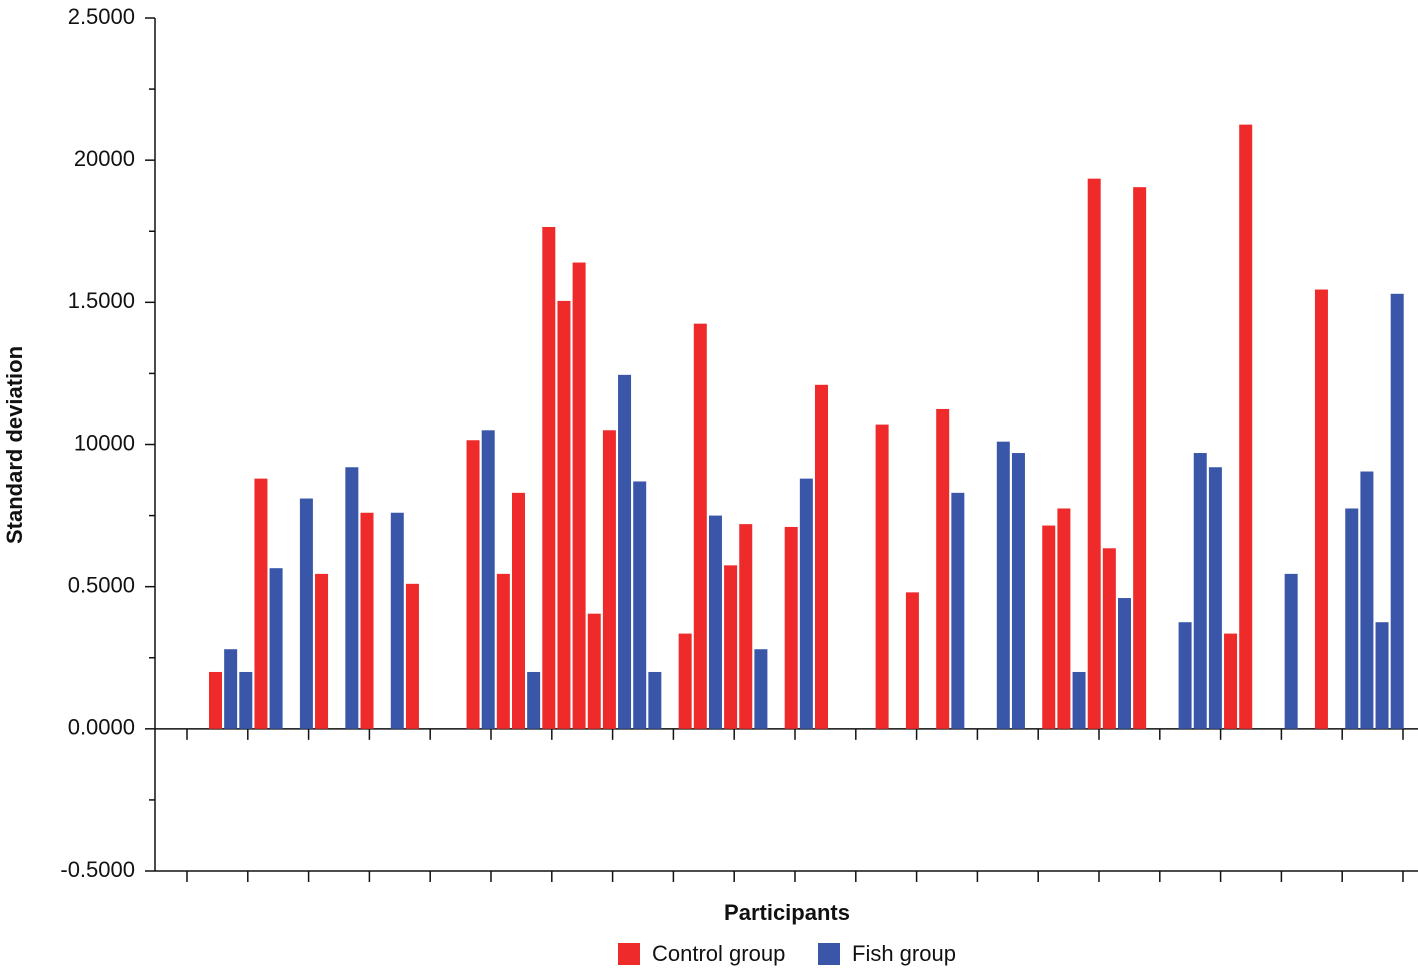 Image resolution: width=1418 pixels, height=970 pixels. Describe the element at coordinates (101, 727) in the screenshot. I see `y-tick-label: 0.0000` at that location.